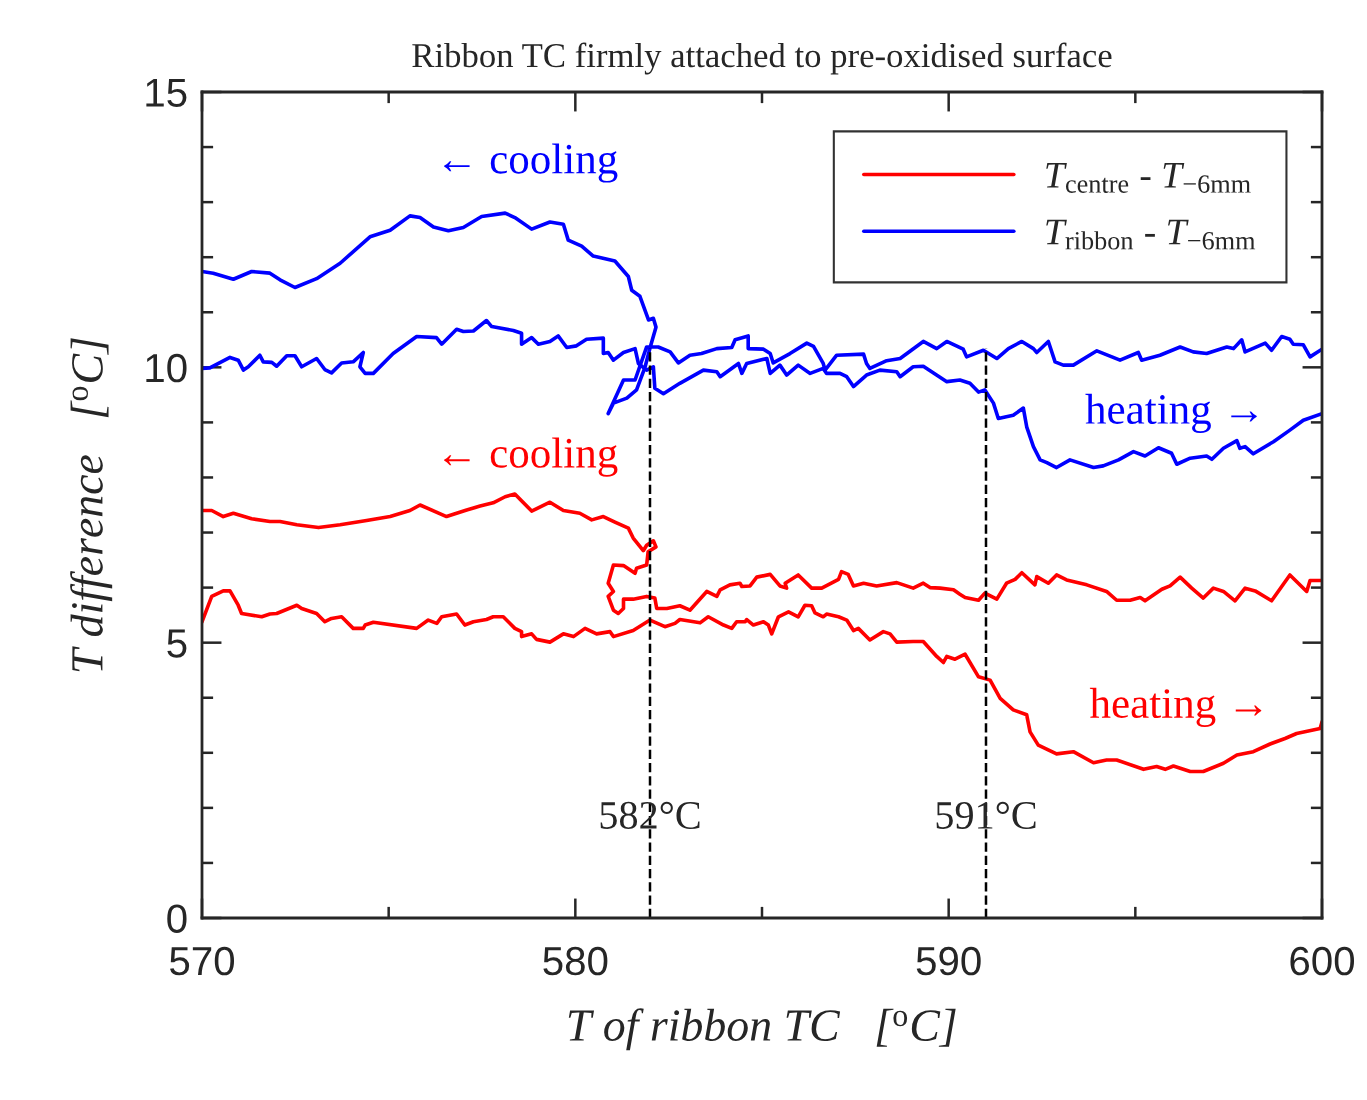  Describe the element at coordinates (762, 1029) in the screenshot. I see `x-axis-title: T of ribbon TC [$^{o}$C]` at that location.